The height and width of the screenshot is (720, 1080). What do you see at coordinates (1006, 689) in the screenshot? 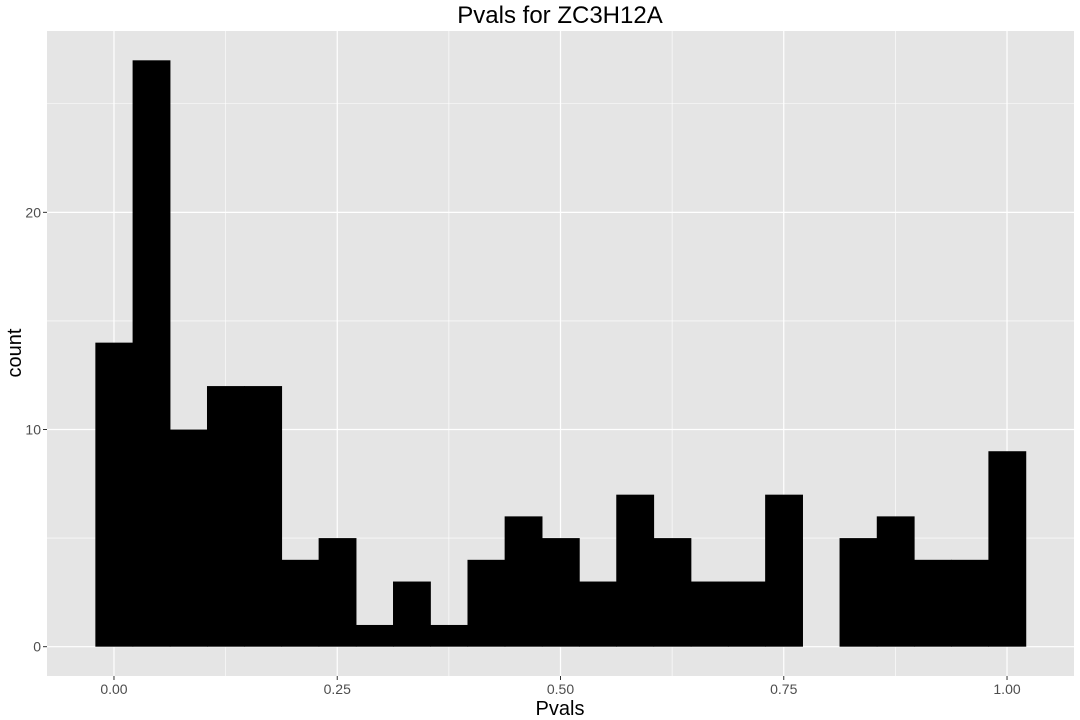
I see `x-tick-label: 1.00` at bounding box center [1006, 689].